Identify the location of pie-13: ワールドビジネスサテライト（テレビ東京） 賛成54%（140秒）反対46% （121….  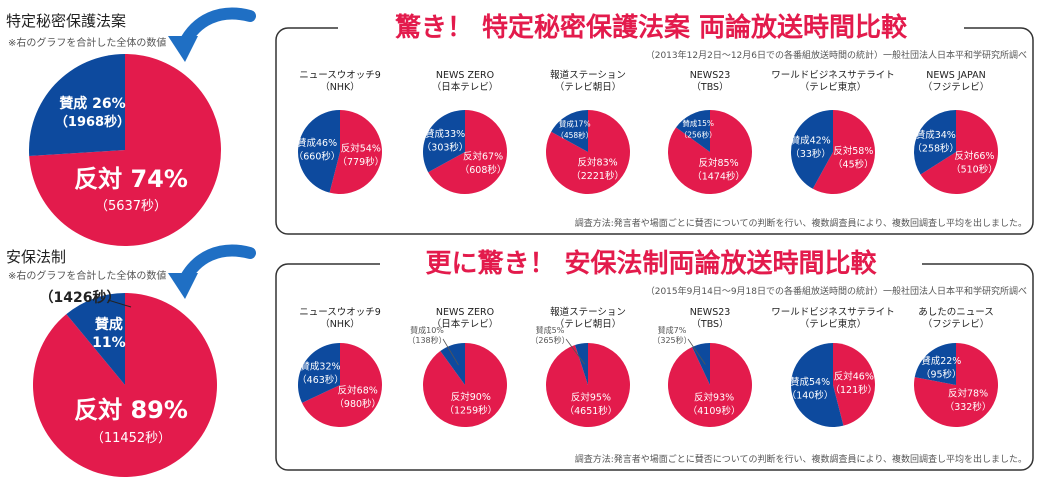
(833, 367).